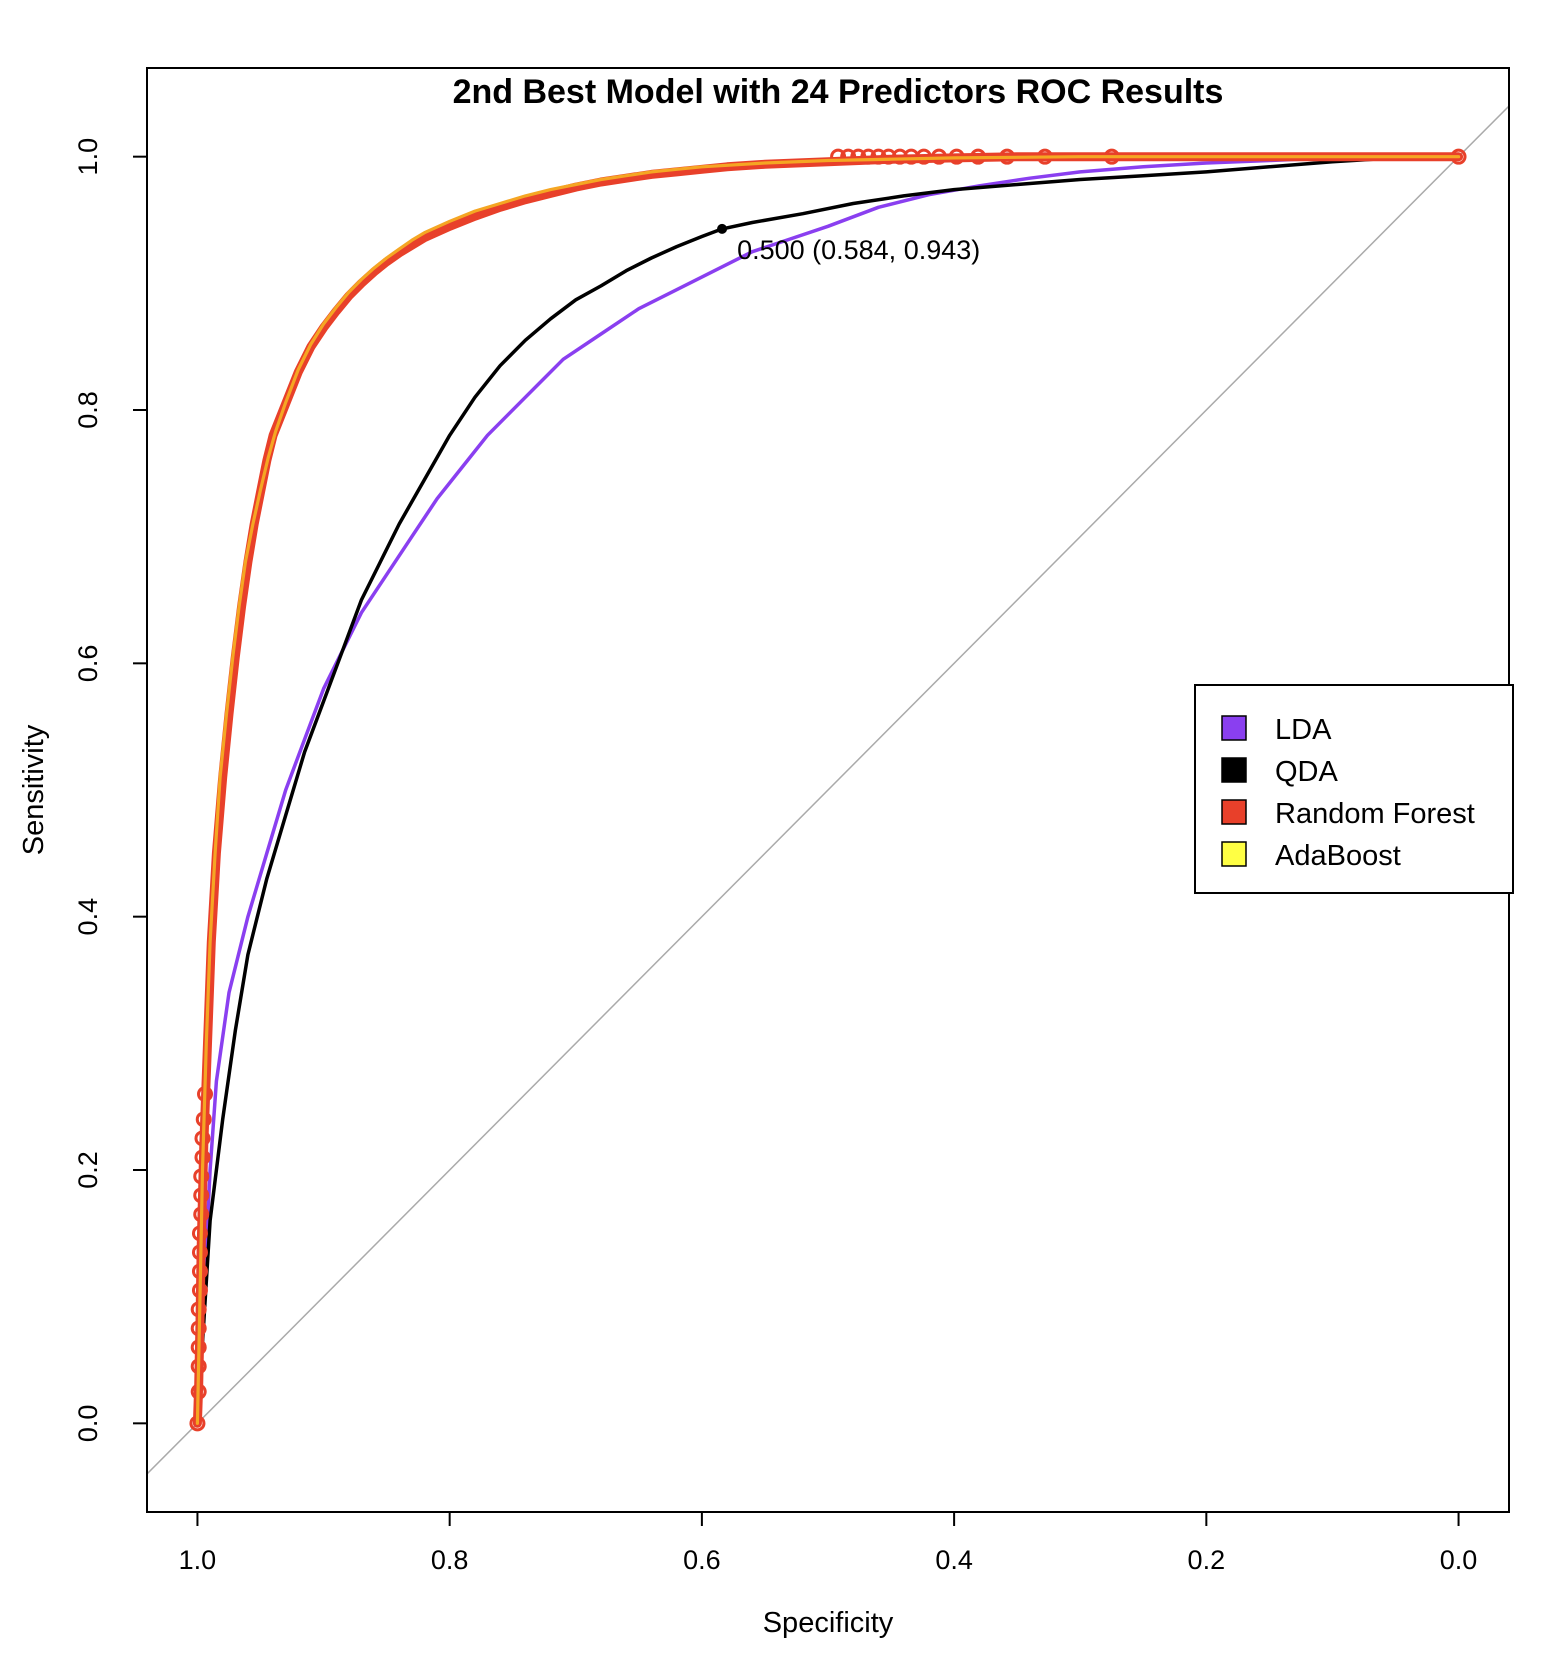  I want to click on annotation-group: 0.500 (0.584, 0.943), so click(848, 244).